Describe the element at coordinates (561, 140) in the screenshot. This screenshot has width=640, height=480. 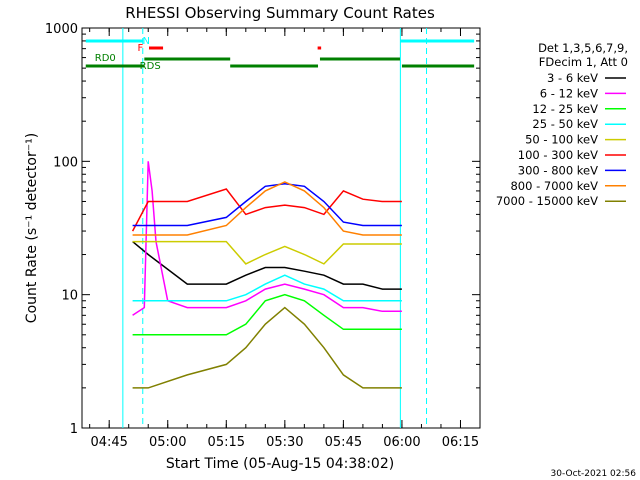
I see `legend-entry-label: 50 - 100 keV` at that location.